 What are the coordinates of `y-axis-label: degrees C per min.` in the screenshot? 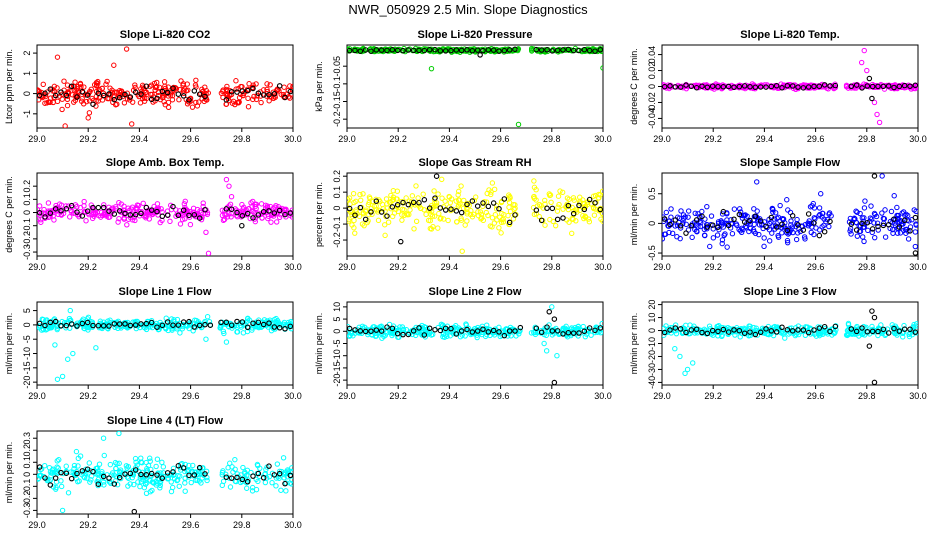 It's located at (9, 214).